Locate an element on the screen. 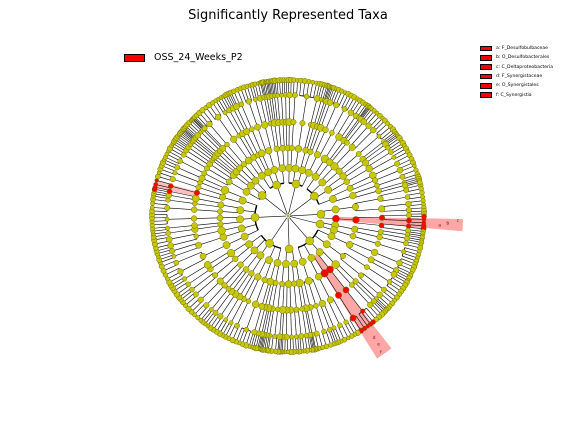 Image resolution: width=576 pixels, height=432 pixels. clade-highlight-sector is located at coordinates (352, 306).